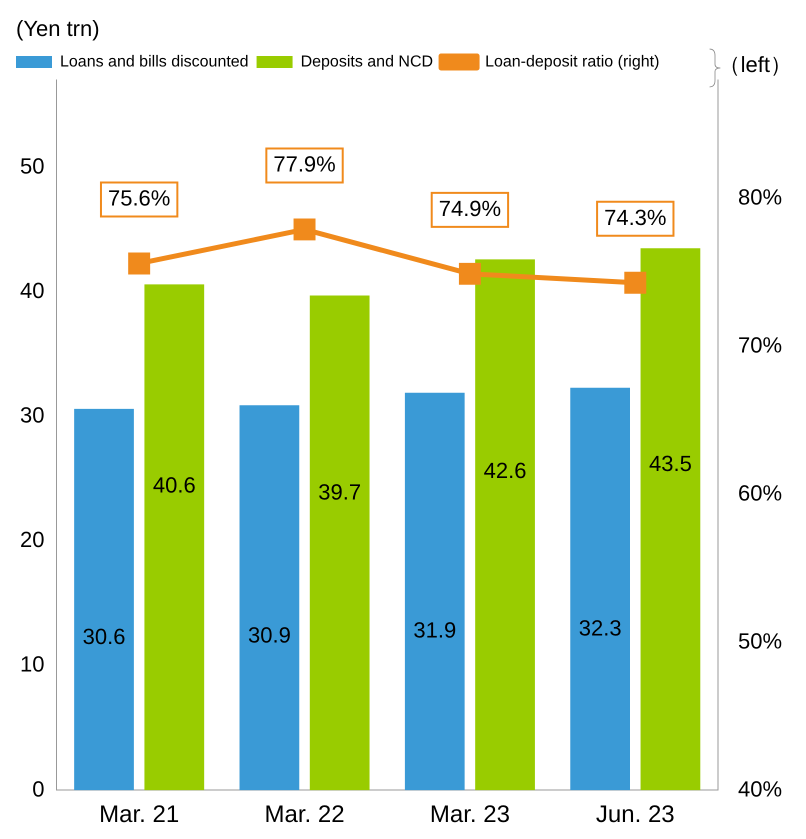 Image resolution: width=806 pixels, height=839 pixels. I want to click on y2-tick-label: 60%, so click(760, 493).